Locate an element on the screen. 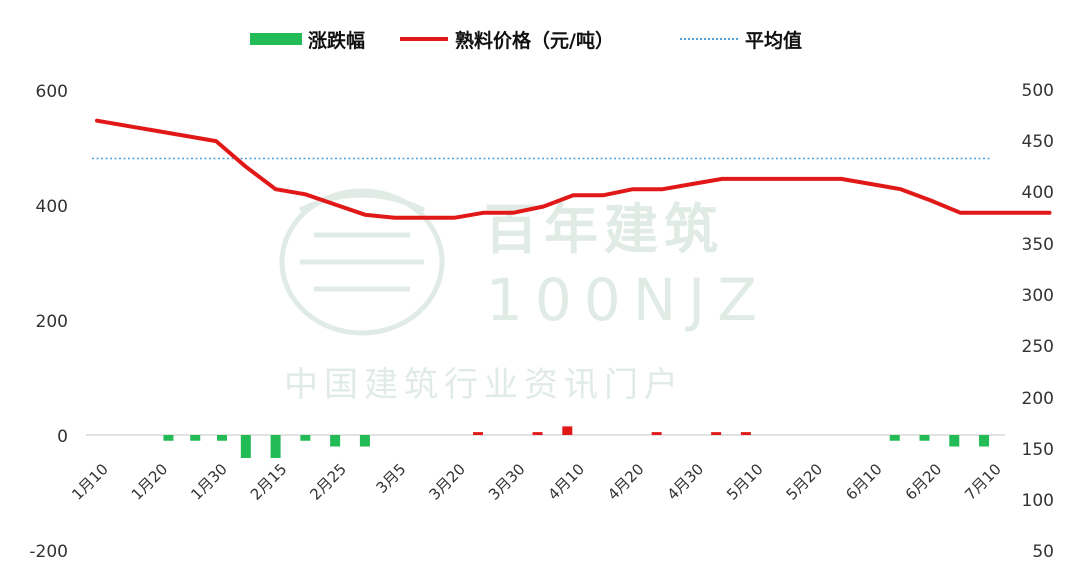 The image size is (1080, 583). right-tick-label: 200 is located at coordinates (1038, 399).